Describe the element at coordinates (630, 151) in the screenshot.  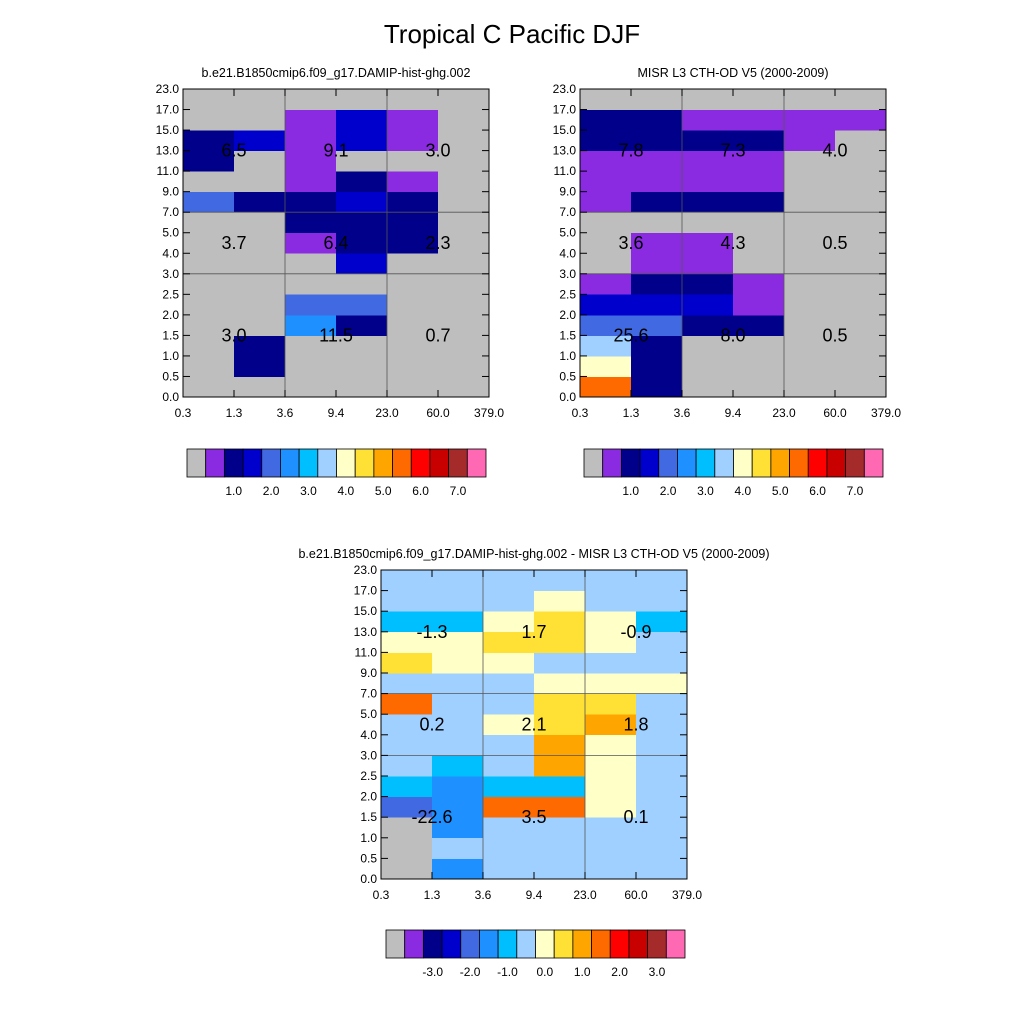
I see `group-sum-label: 7.8` at that location.